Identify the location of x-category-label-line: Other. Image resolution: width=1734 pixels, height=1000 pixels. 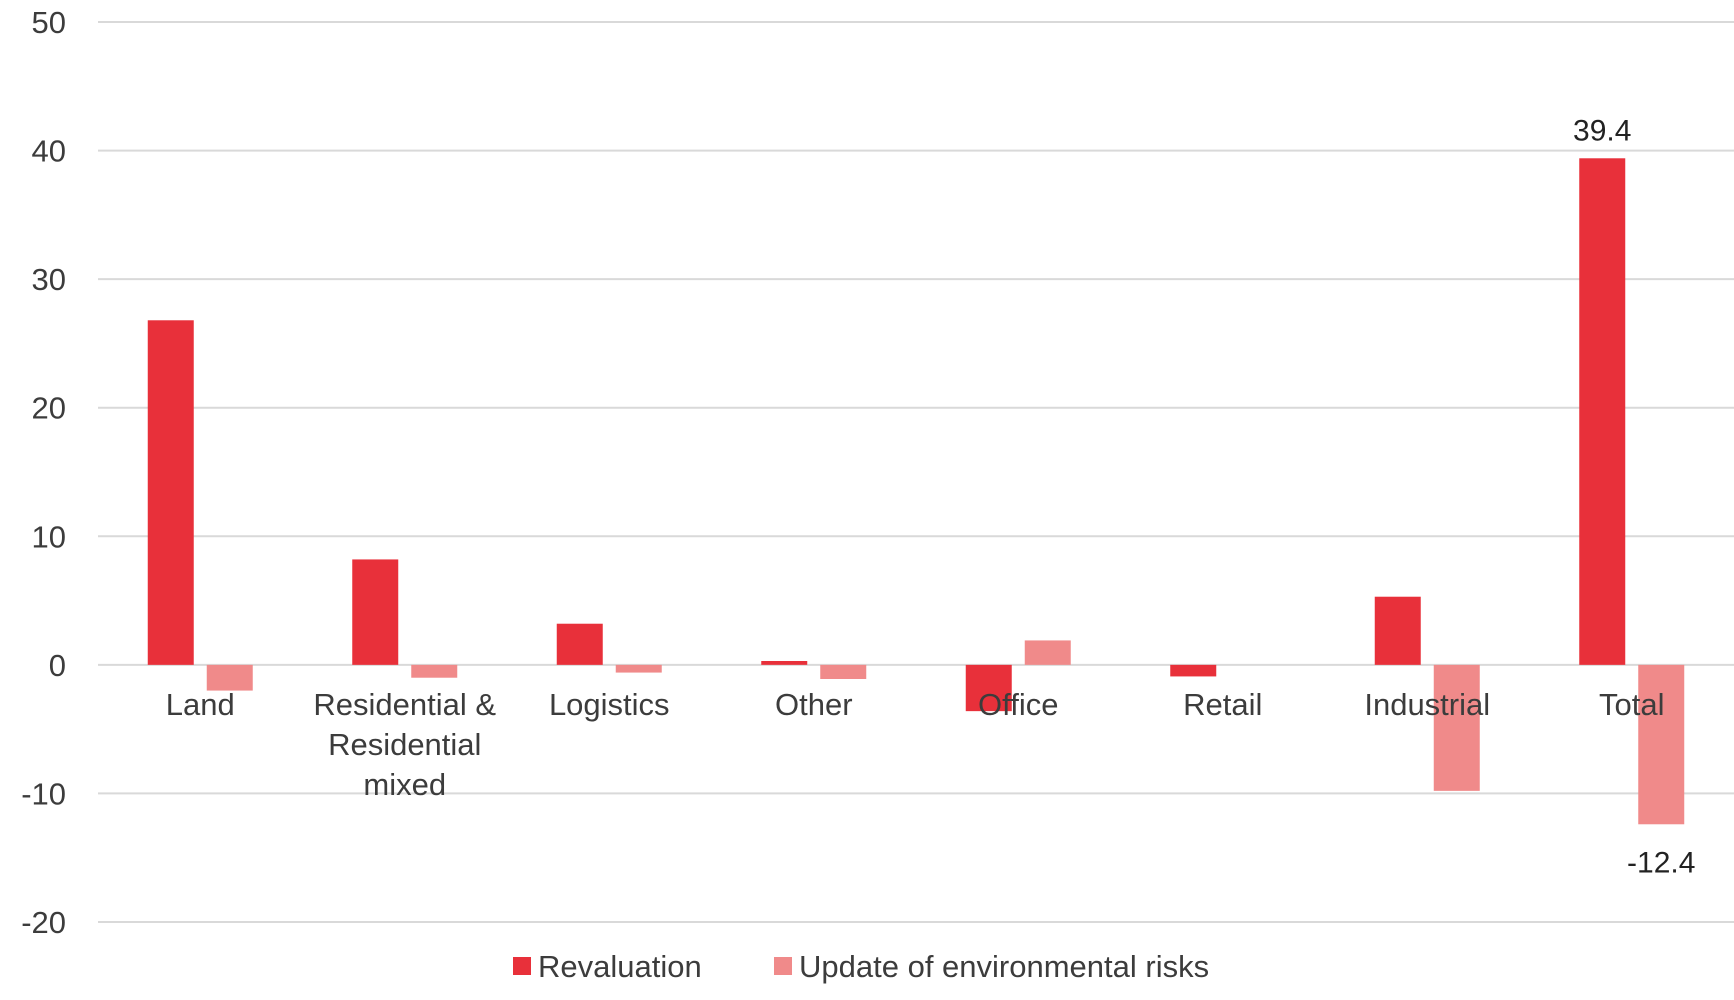
(814, 704).